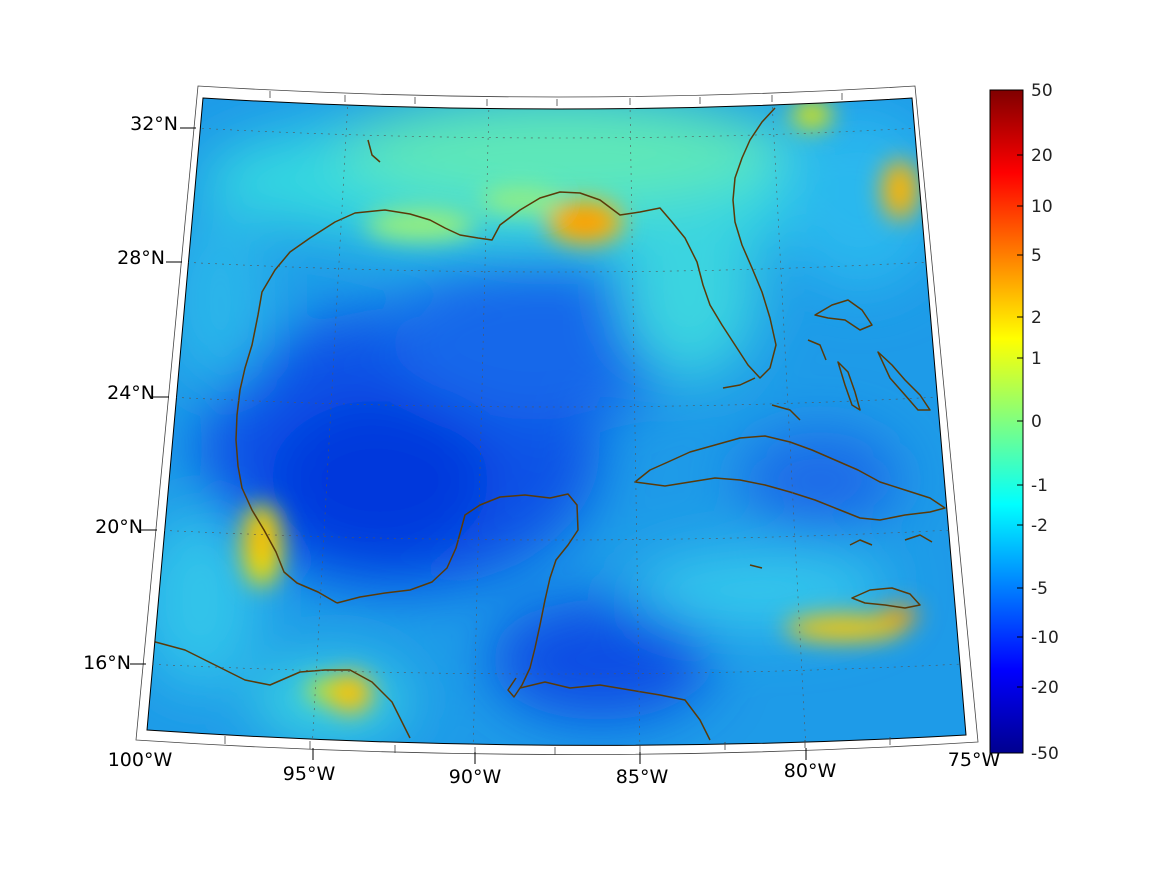 This screenshot has height=875, width=1167. I want to click on lat-label: 32°N, so click(154, 124).